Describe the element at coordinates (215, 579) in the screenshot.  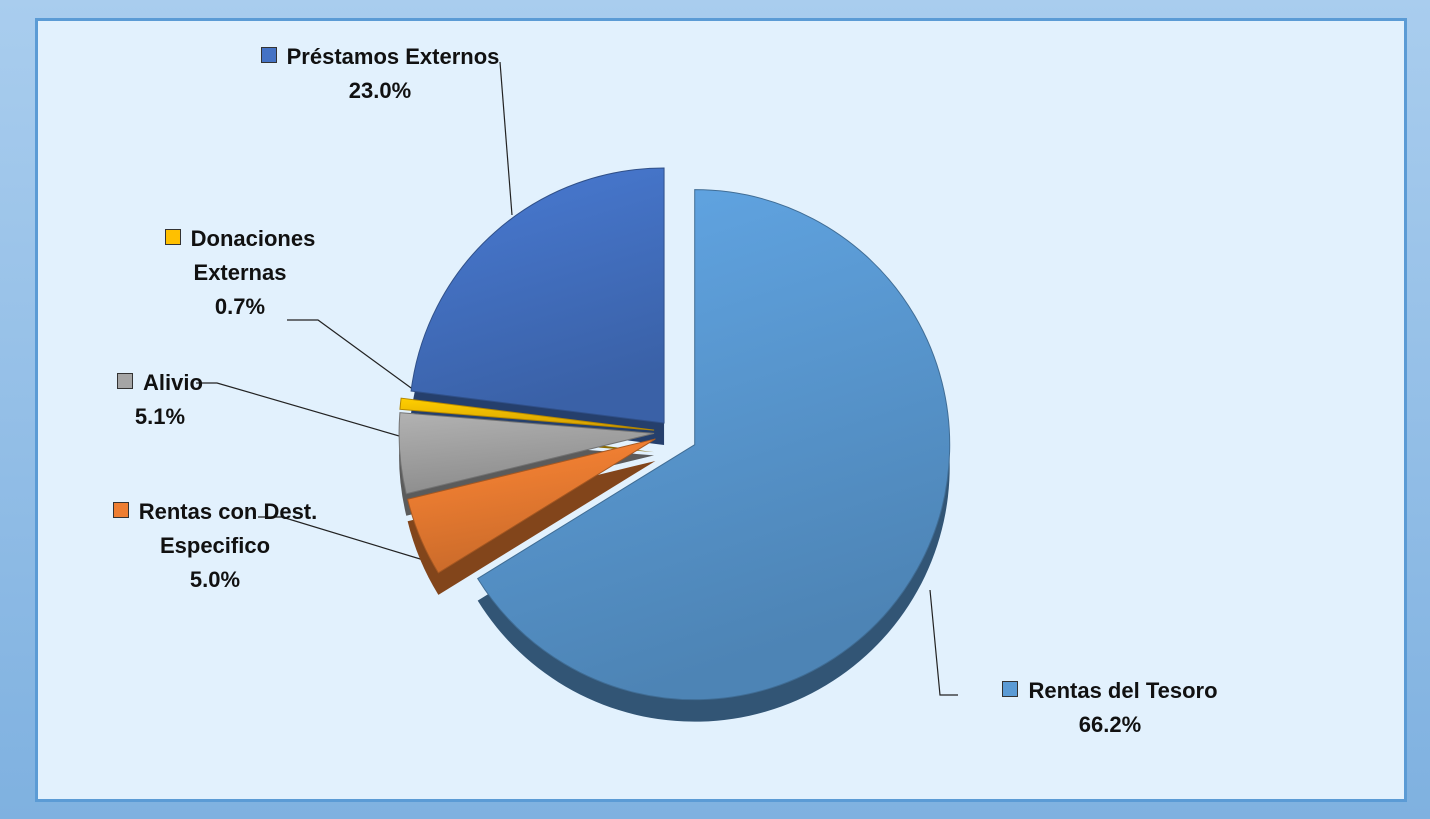
I see `value-label: 5.0%` at that location.